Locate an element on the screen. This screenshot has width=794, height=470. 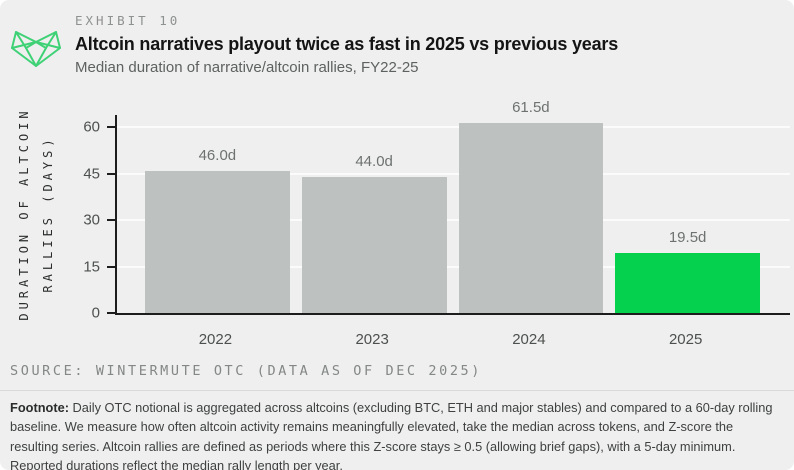
x-tick-label-2024: 2024 is located at coordinates (529, 339).